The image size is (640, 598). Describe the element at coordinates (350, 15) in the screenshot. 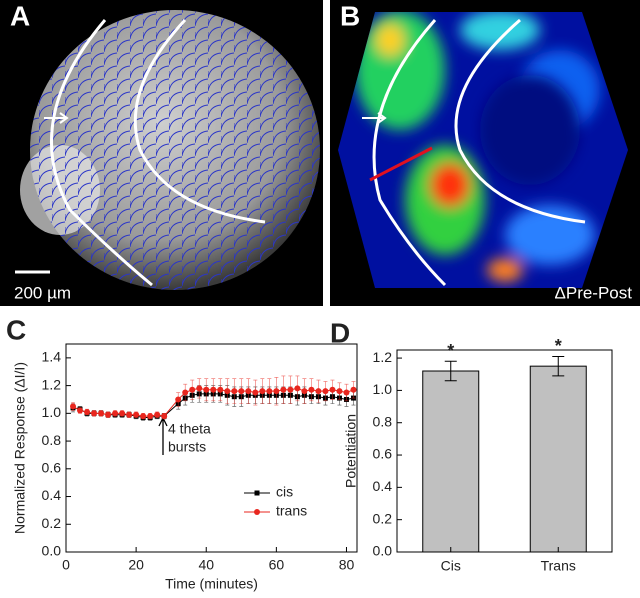

I see `panel-label: B` at that location.